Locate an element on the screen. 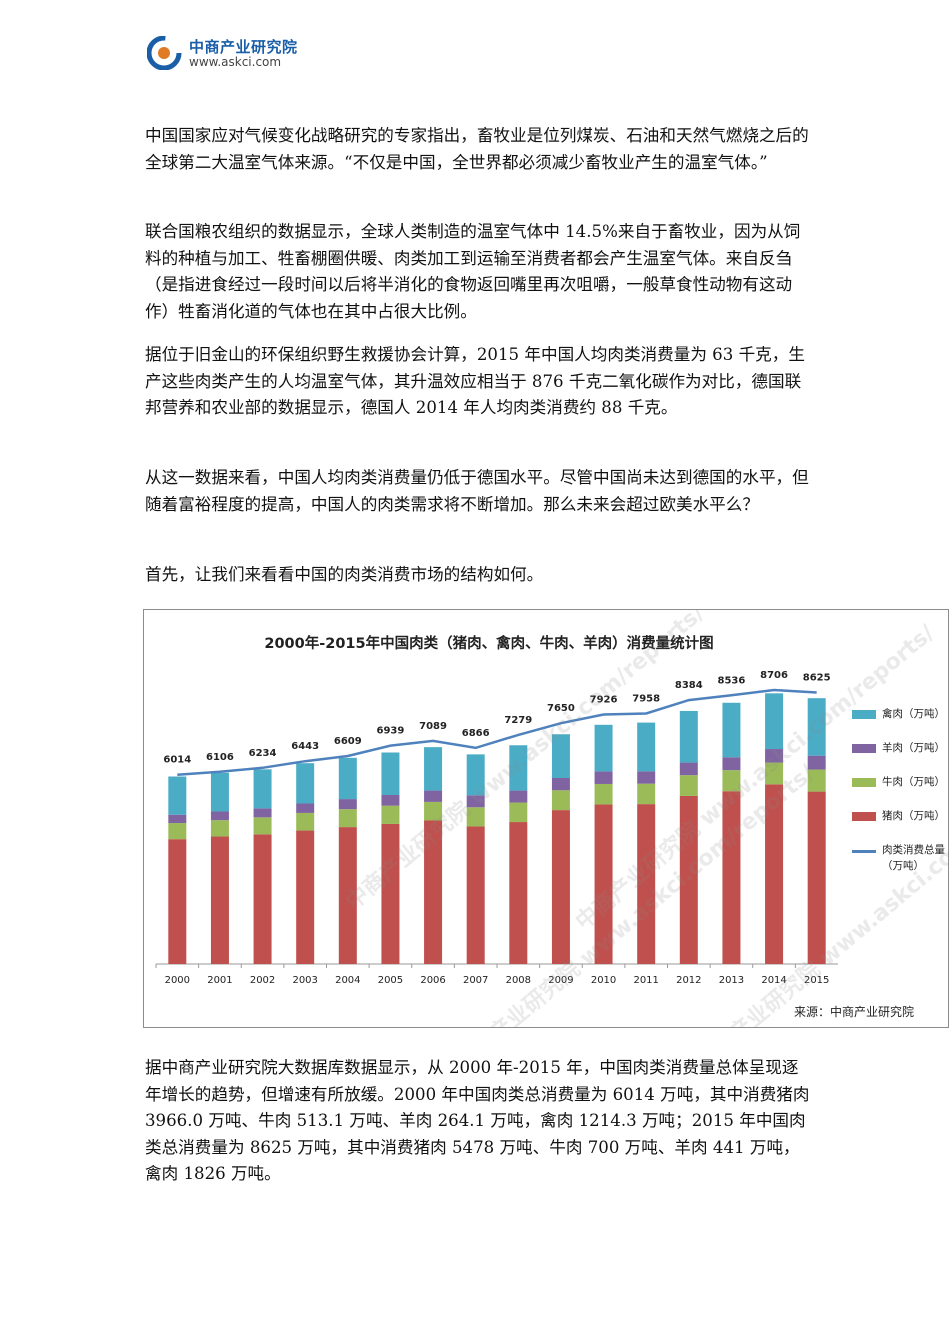 The height and width of the screenshot is (1344, 950). total-data-label: 7650 is located at coordinates (561, 708).